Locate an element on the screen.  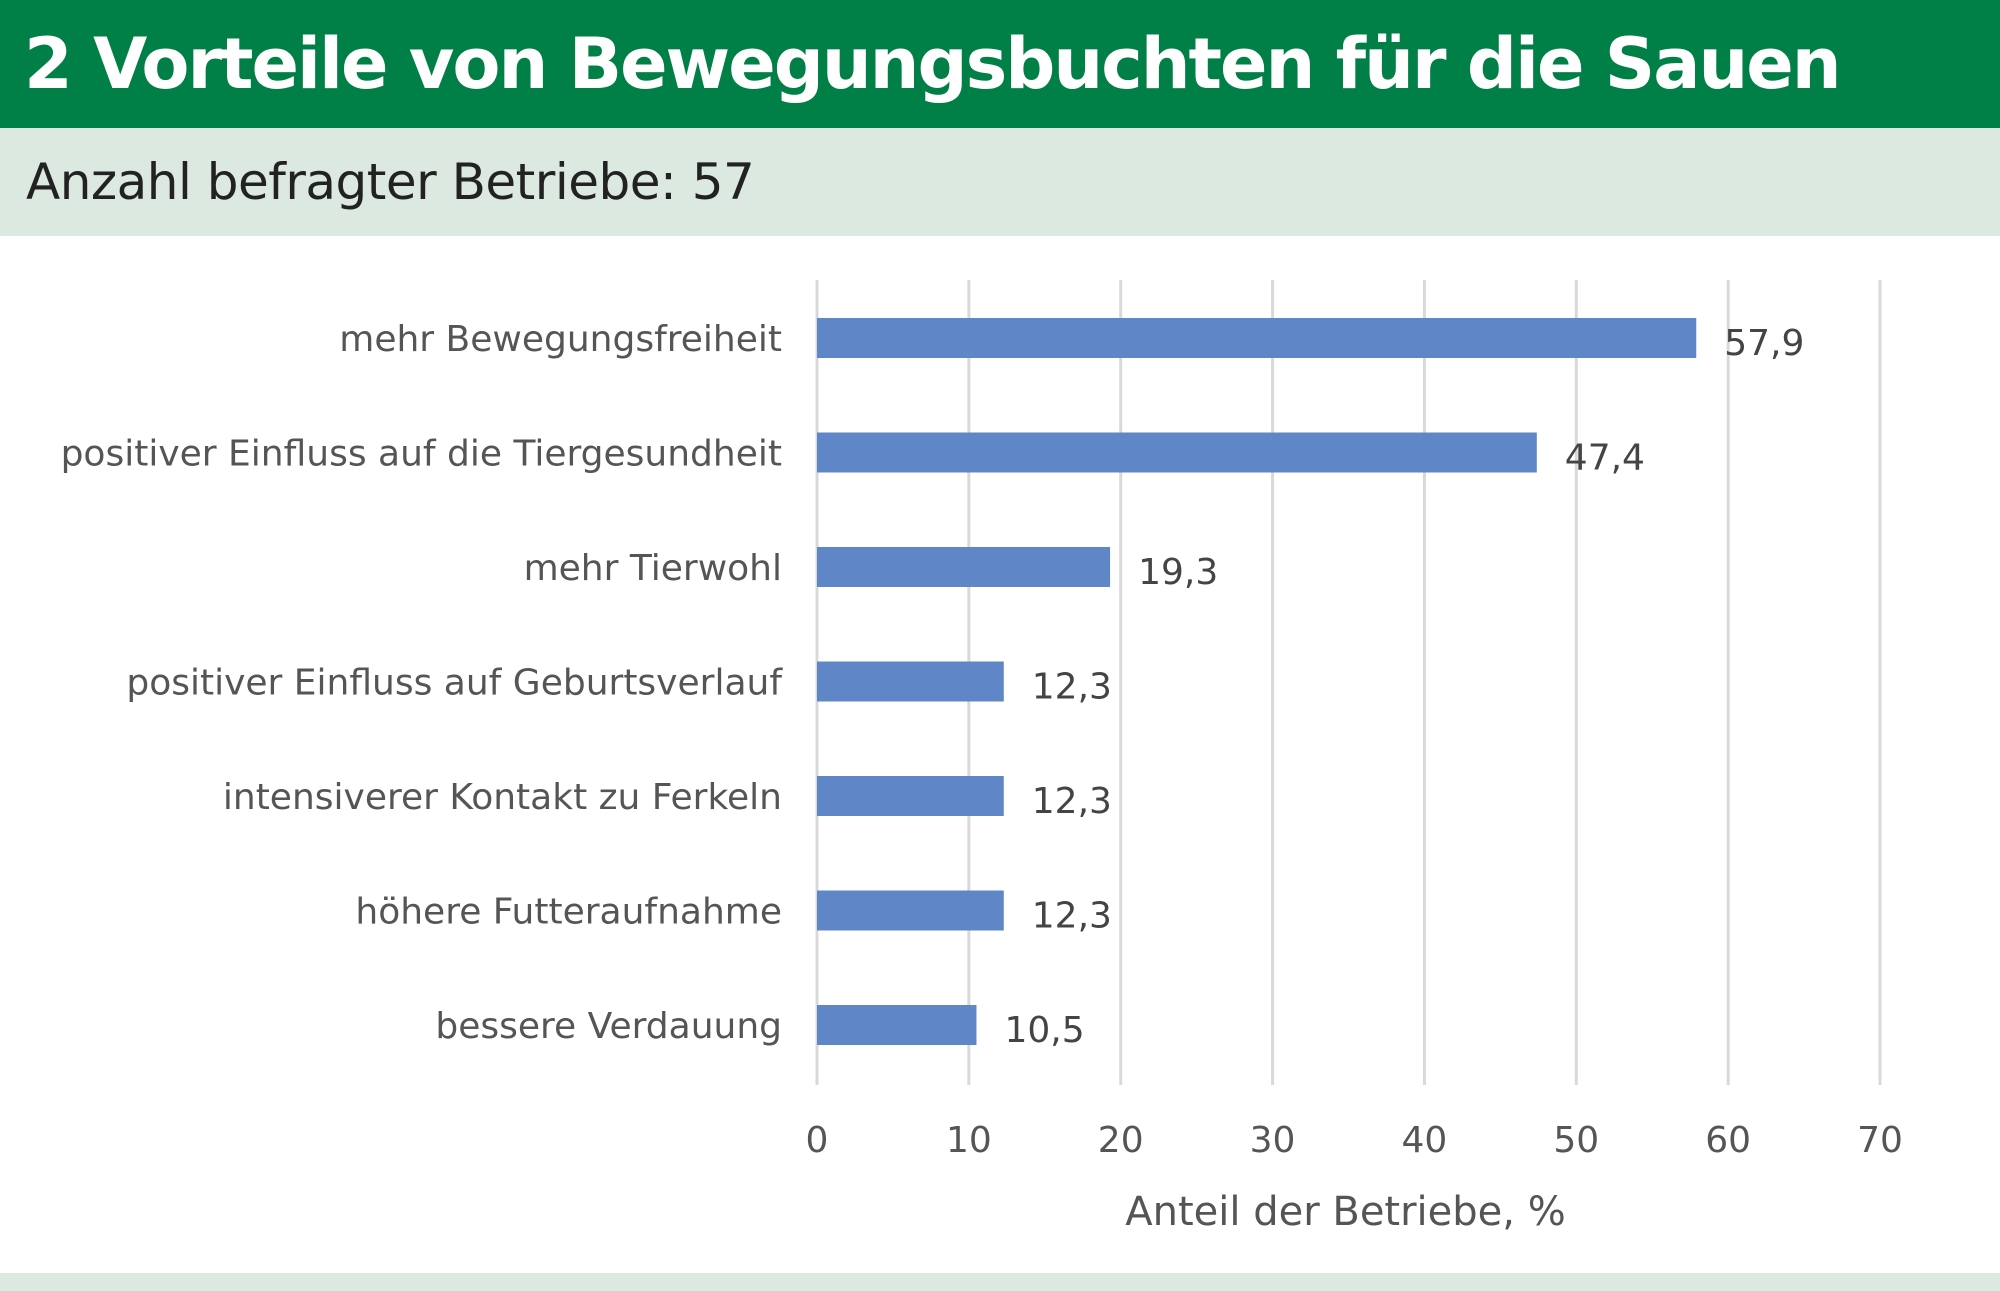
subtitle-band: Anzahl befragter Betriebe: 57 is located at coordinates (1000, 182).